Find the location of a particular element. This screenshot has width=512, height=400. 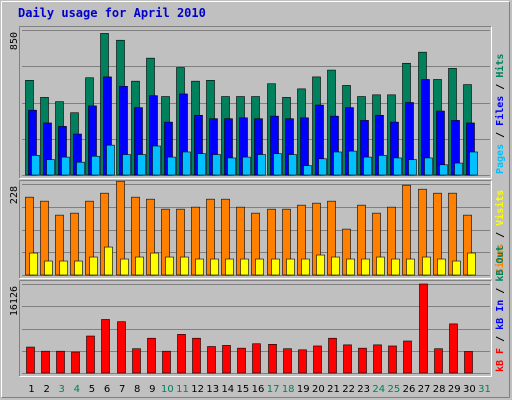

day-label-31: 31 is located at coordinates (484, 389).